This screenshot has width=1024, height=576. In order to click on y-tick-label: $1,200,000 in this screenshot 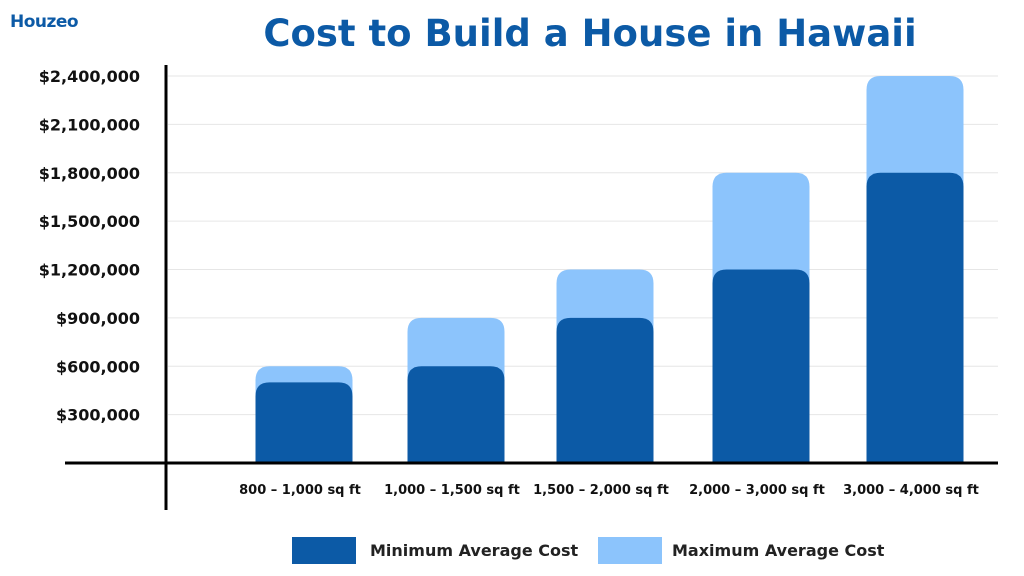, I will do `click(89, 270)`.